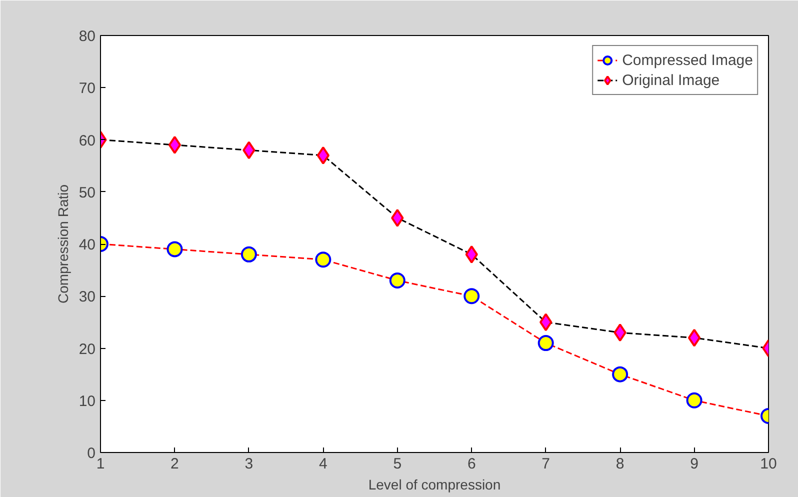  Describe the element at coordinates (87, 36) in the screenshot. I see `y-tick-label: 80` at that location.